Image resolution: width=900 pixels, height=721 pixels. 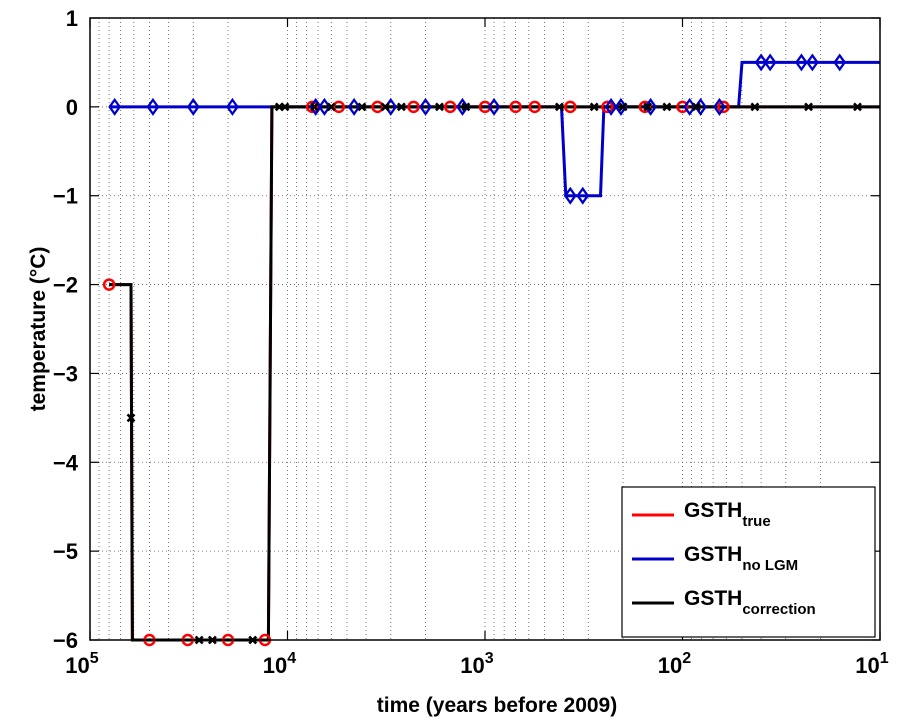 What do you see at coordinates (476, 664) in the screenshot?
I see `x-tick-label: 10³` at bounding box center [476, 664].